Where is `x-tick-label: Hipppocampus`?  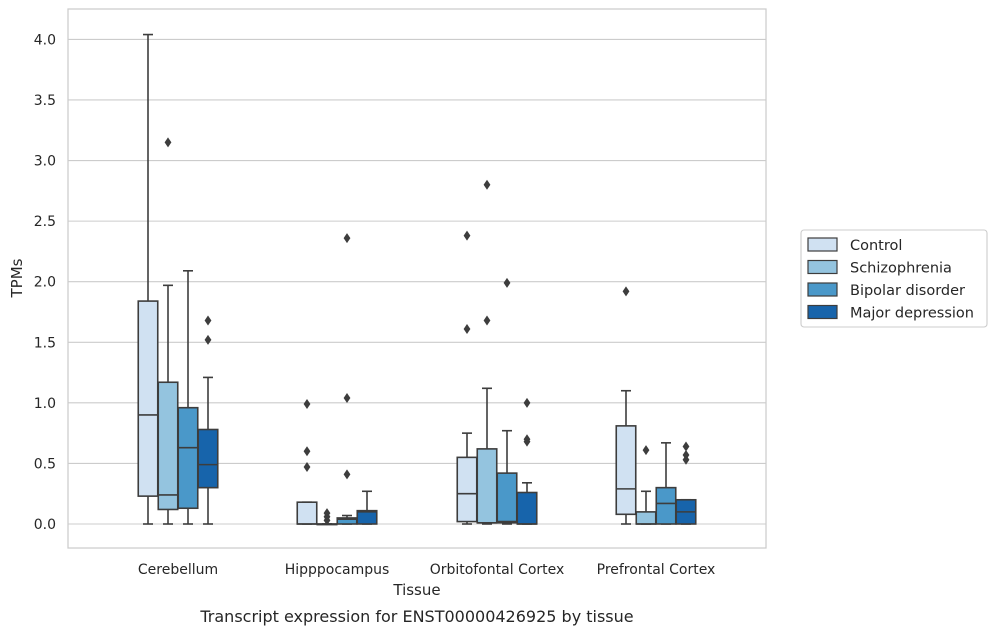
x-tick-label: Hipppocampus is located at coordinates (337, 570).